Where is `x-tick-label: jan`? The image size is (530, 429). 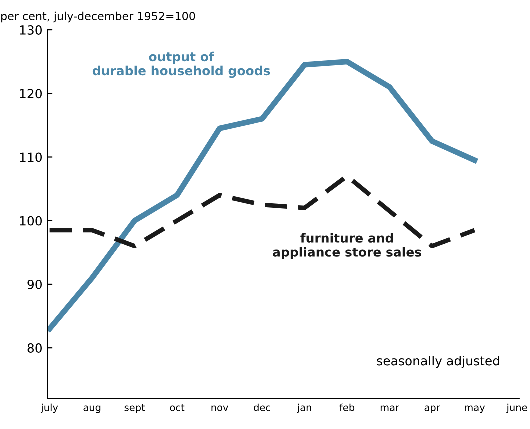
x-tick-label: jan is located at coordinates (304, 409).